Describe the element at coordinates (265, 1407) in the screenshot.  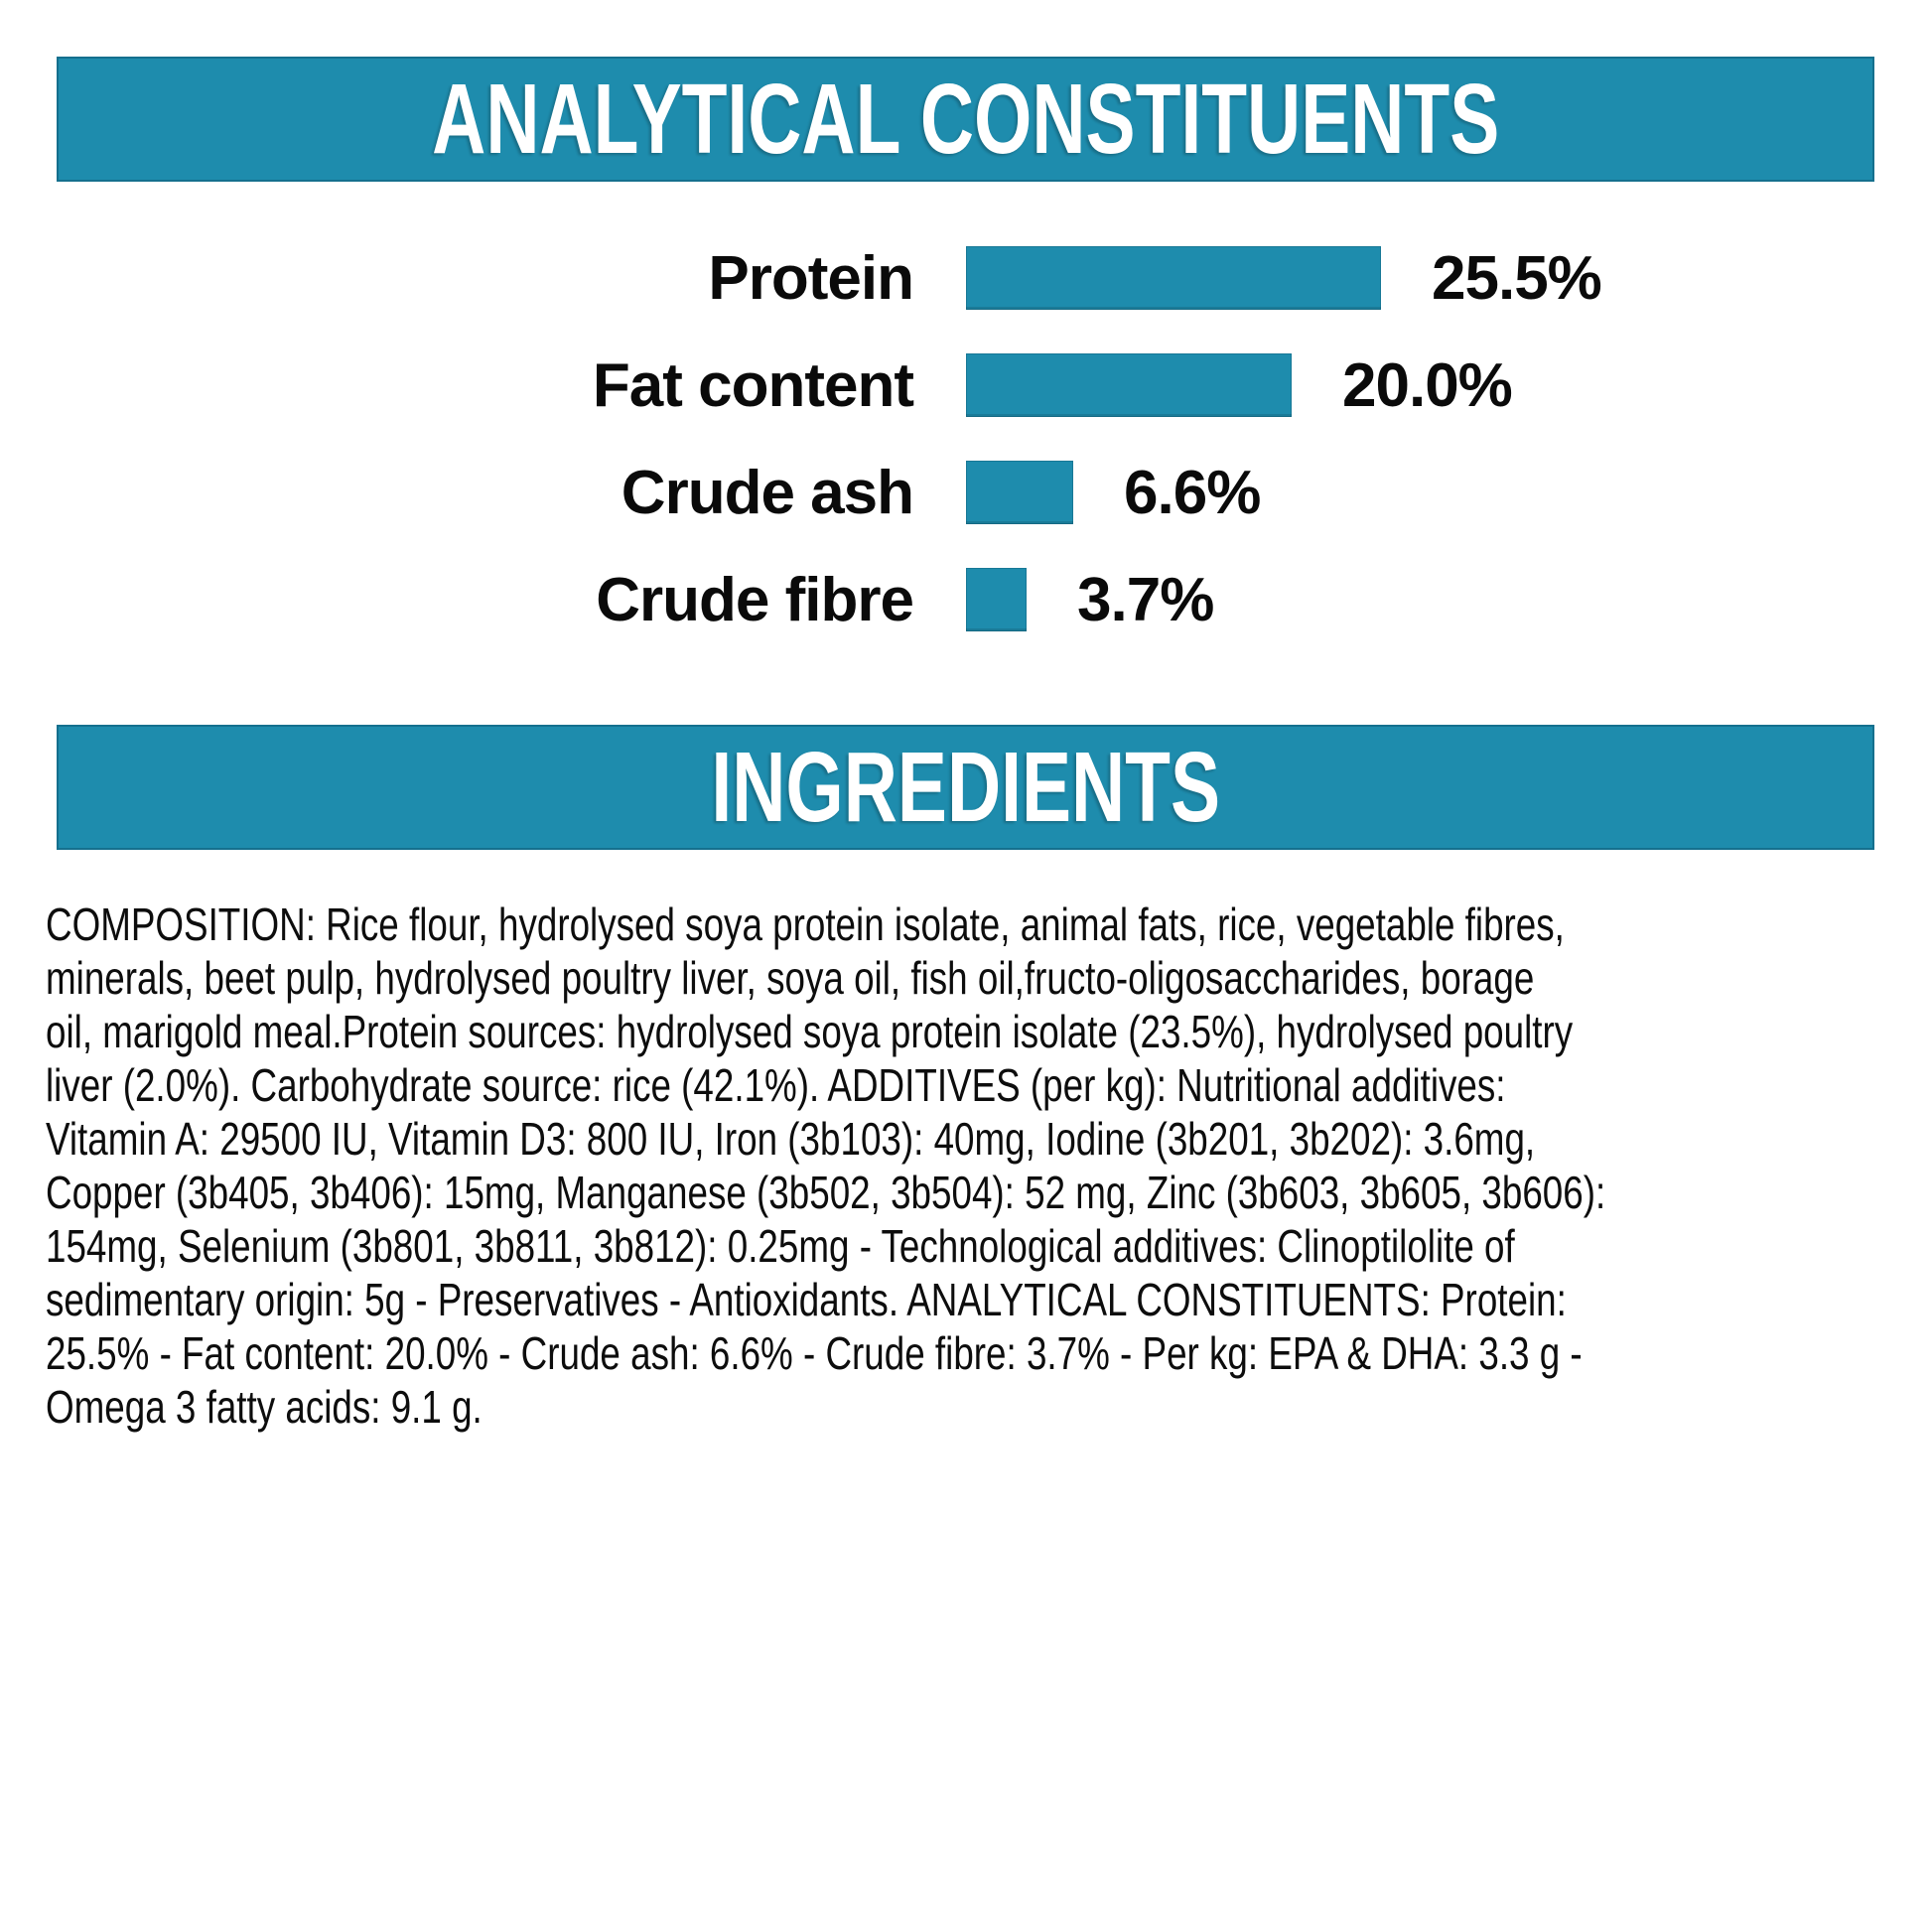
I see `composition-line: Omega 3 fatty acids: 9.1 g.` at that location.